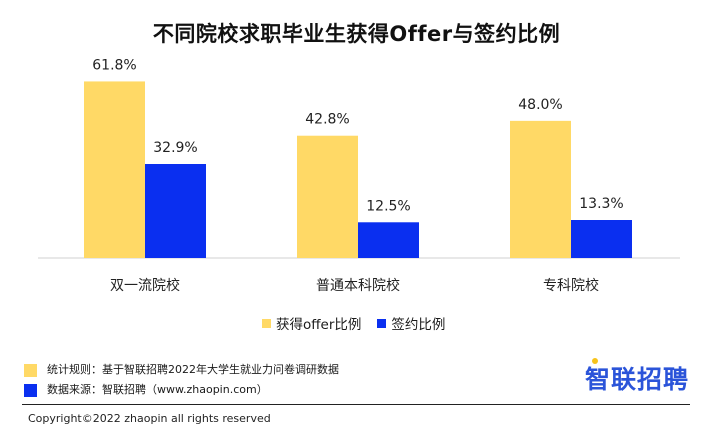 The height and width of the screenshot is (441, 713). Describe the element at coordinates (114, 65) in the screenshot. I see `data-label-0-0: 61.8%` at that location.